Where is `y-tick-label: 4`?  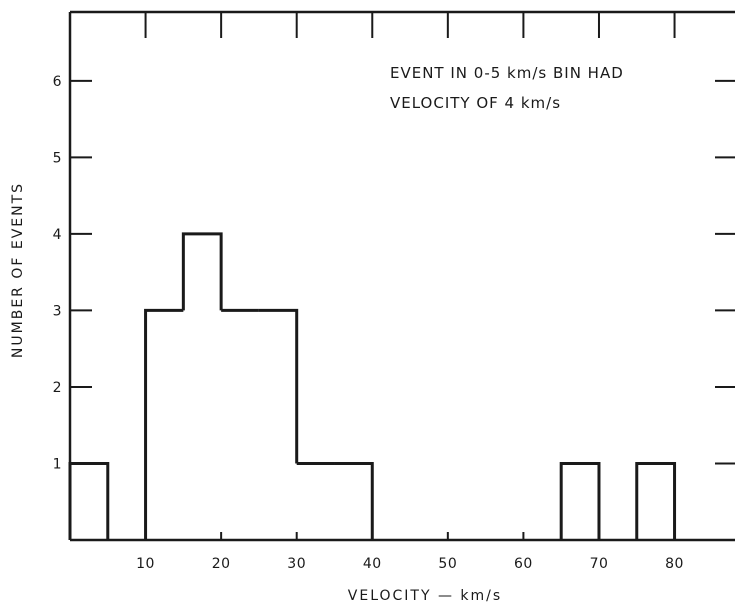
y-tick-label: 4 is located at coordinates (57, 235).